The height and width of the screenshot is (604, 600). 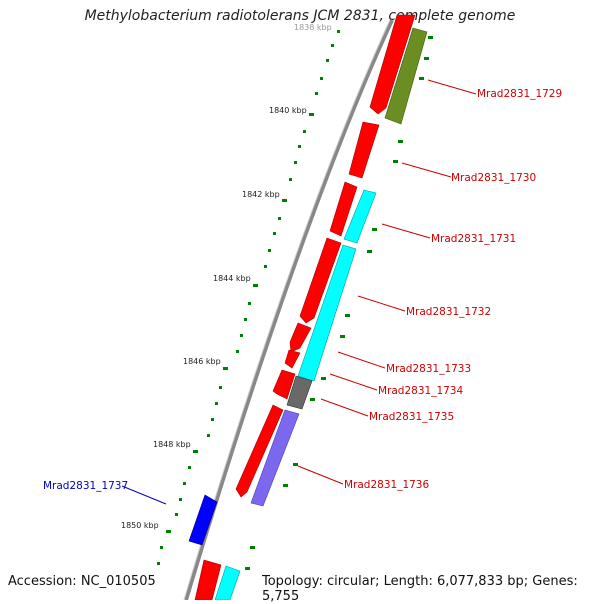 I want to click on cog-feature-gray, so click(x=299, y=392).